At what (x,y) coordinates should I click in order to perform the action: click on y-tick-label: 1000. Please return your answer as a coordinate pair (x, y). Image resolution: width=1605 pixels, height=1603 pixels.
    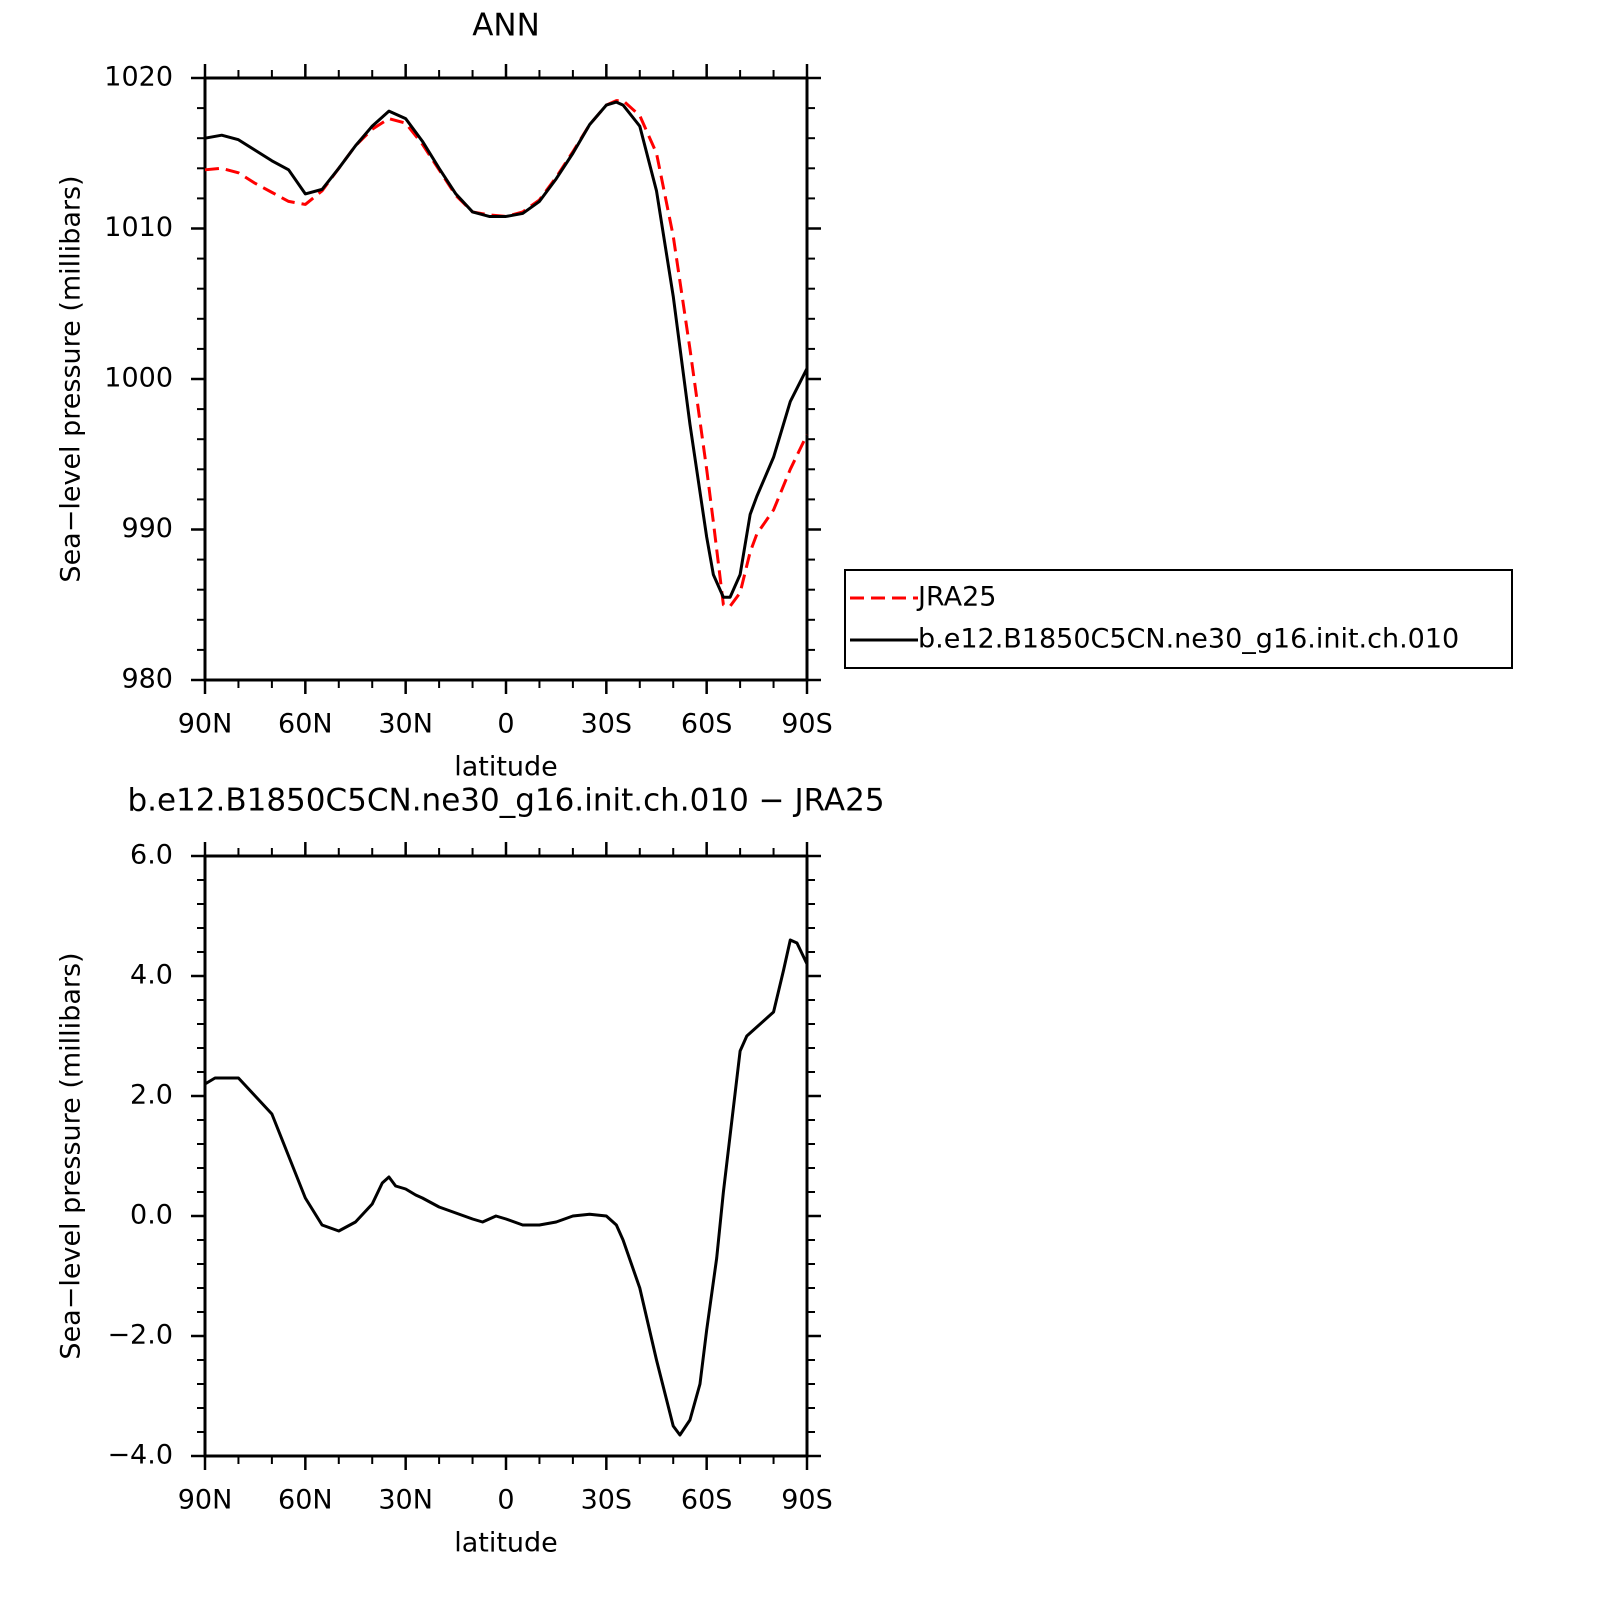
    Looking at the image, I should click on (138, 378).